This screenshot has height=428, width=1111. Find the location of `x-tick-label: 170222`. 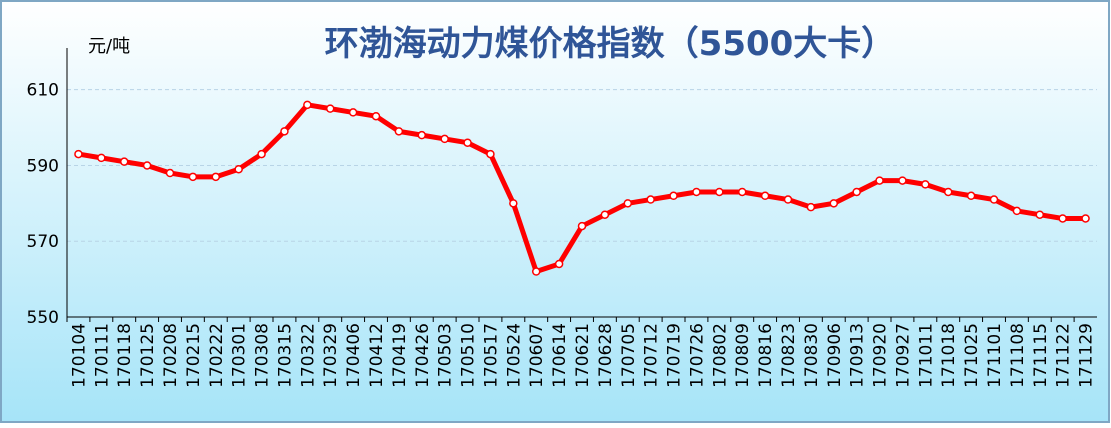

x-tick-label: 170222 is located at coordinates (217, 355).